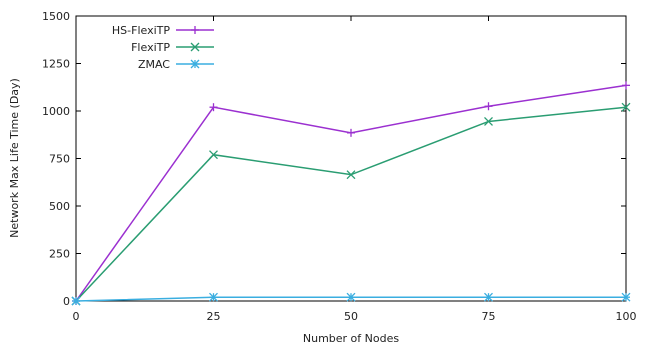 The width and height of the screenshot is (649, 349). What do you see at coordinates (56, 64) in the screenshot?
I see `y-tick-label: 1250` at bounding box center [56, 64].